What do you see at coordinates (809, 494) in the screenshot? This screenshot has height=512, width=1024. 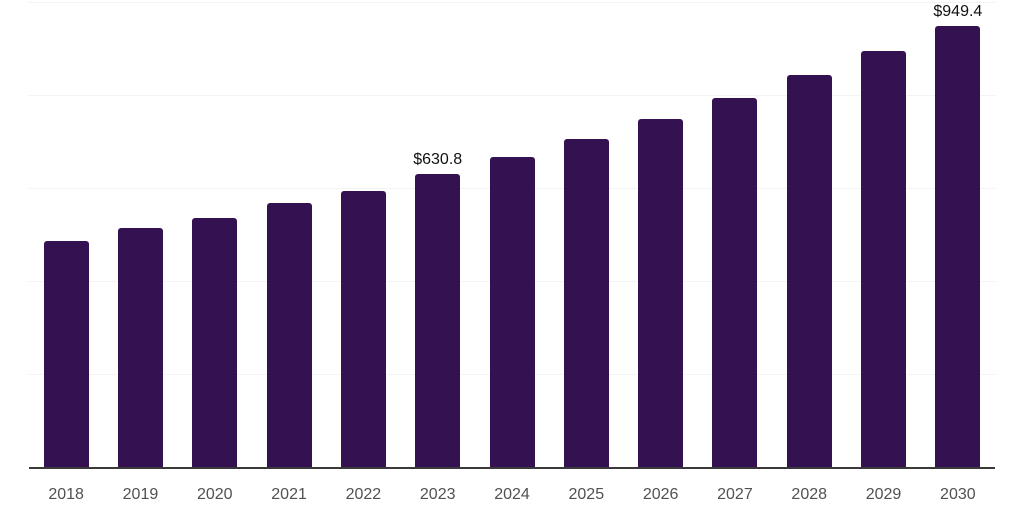 I see `x-tick-label-2028: 2028` at bounding box center [809, 494].